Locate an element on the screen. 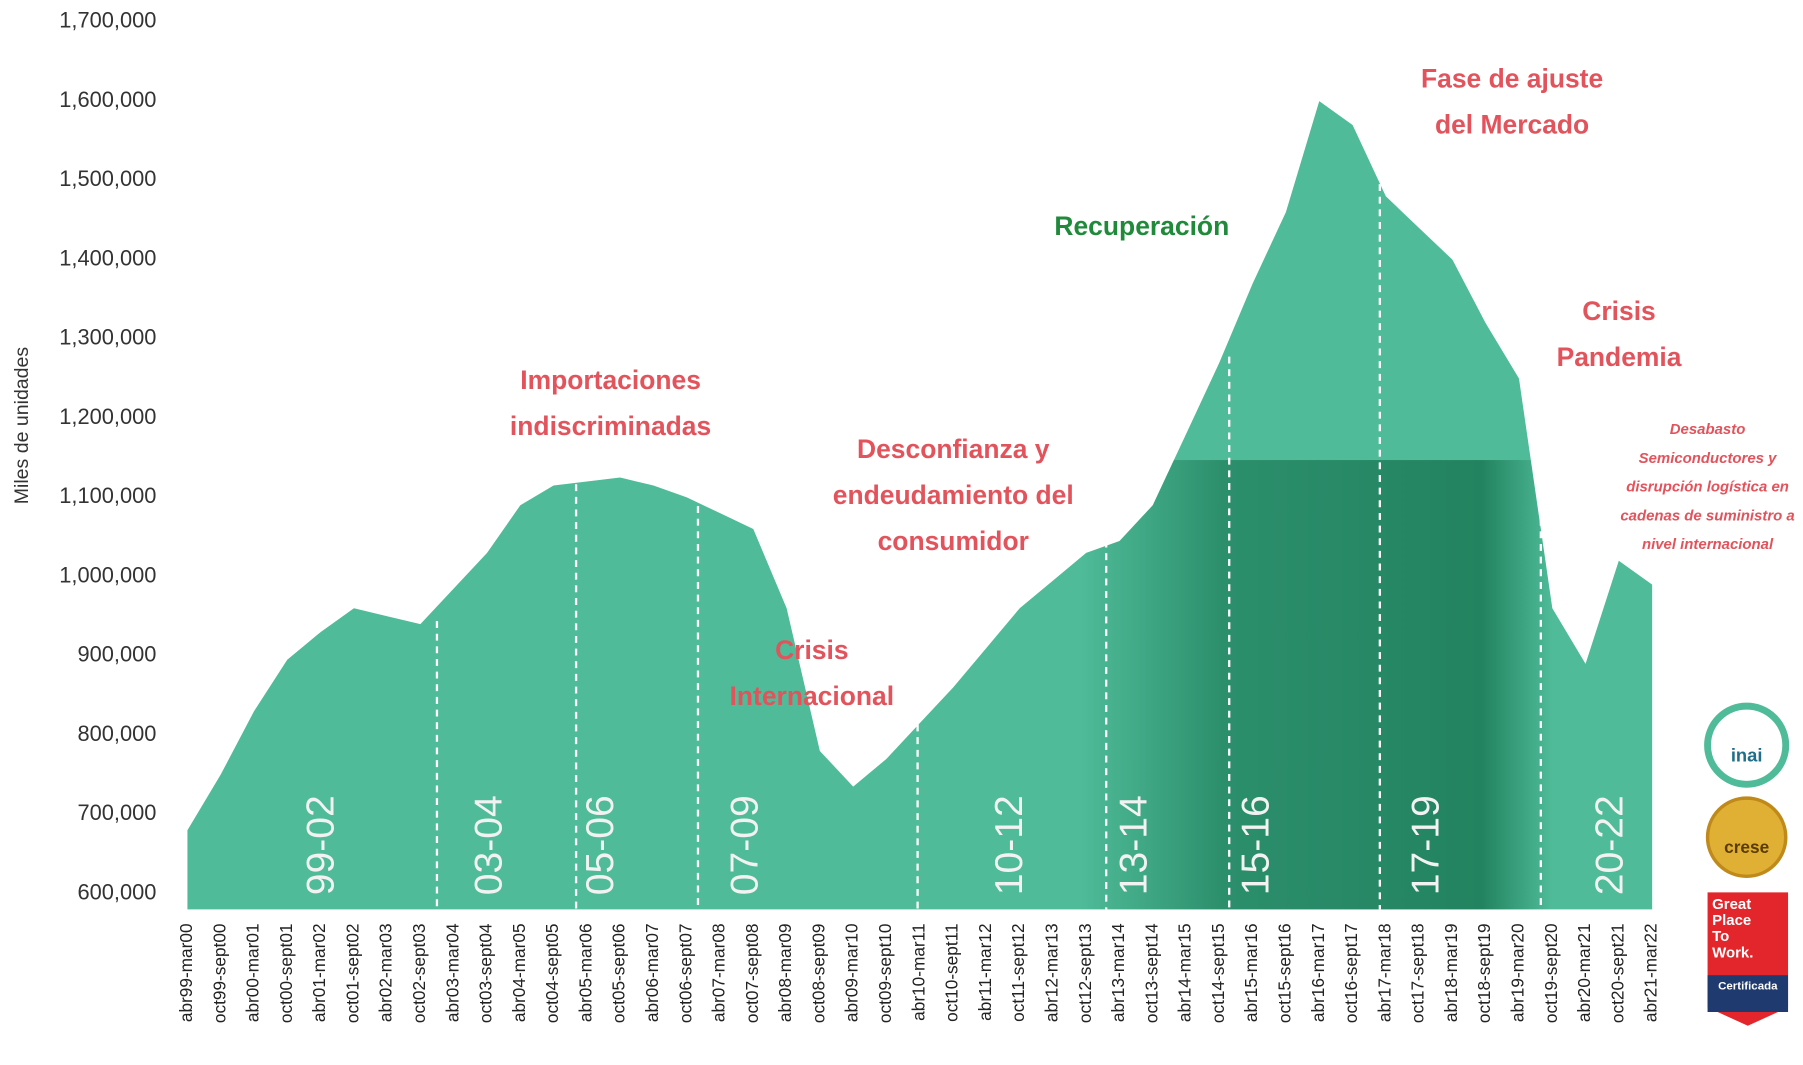 This screenshot has height=1065, width=1803. x-tick-label: abr12-mar13 is located at coordinates (1051, 972).